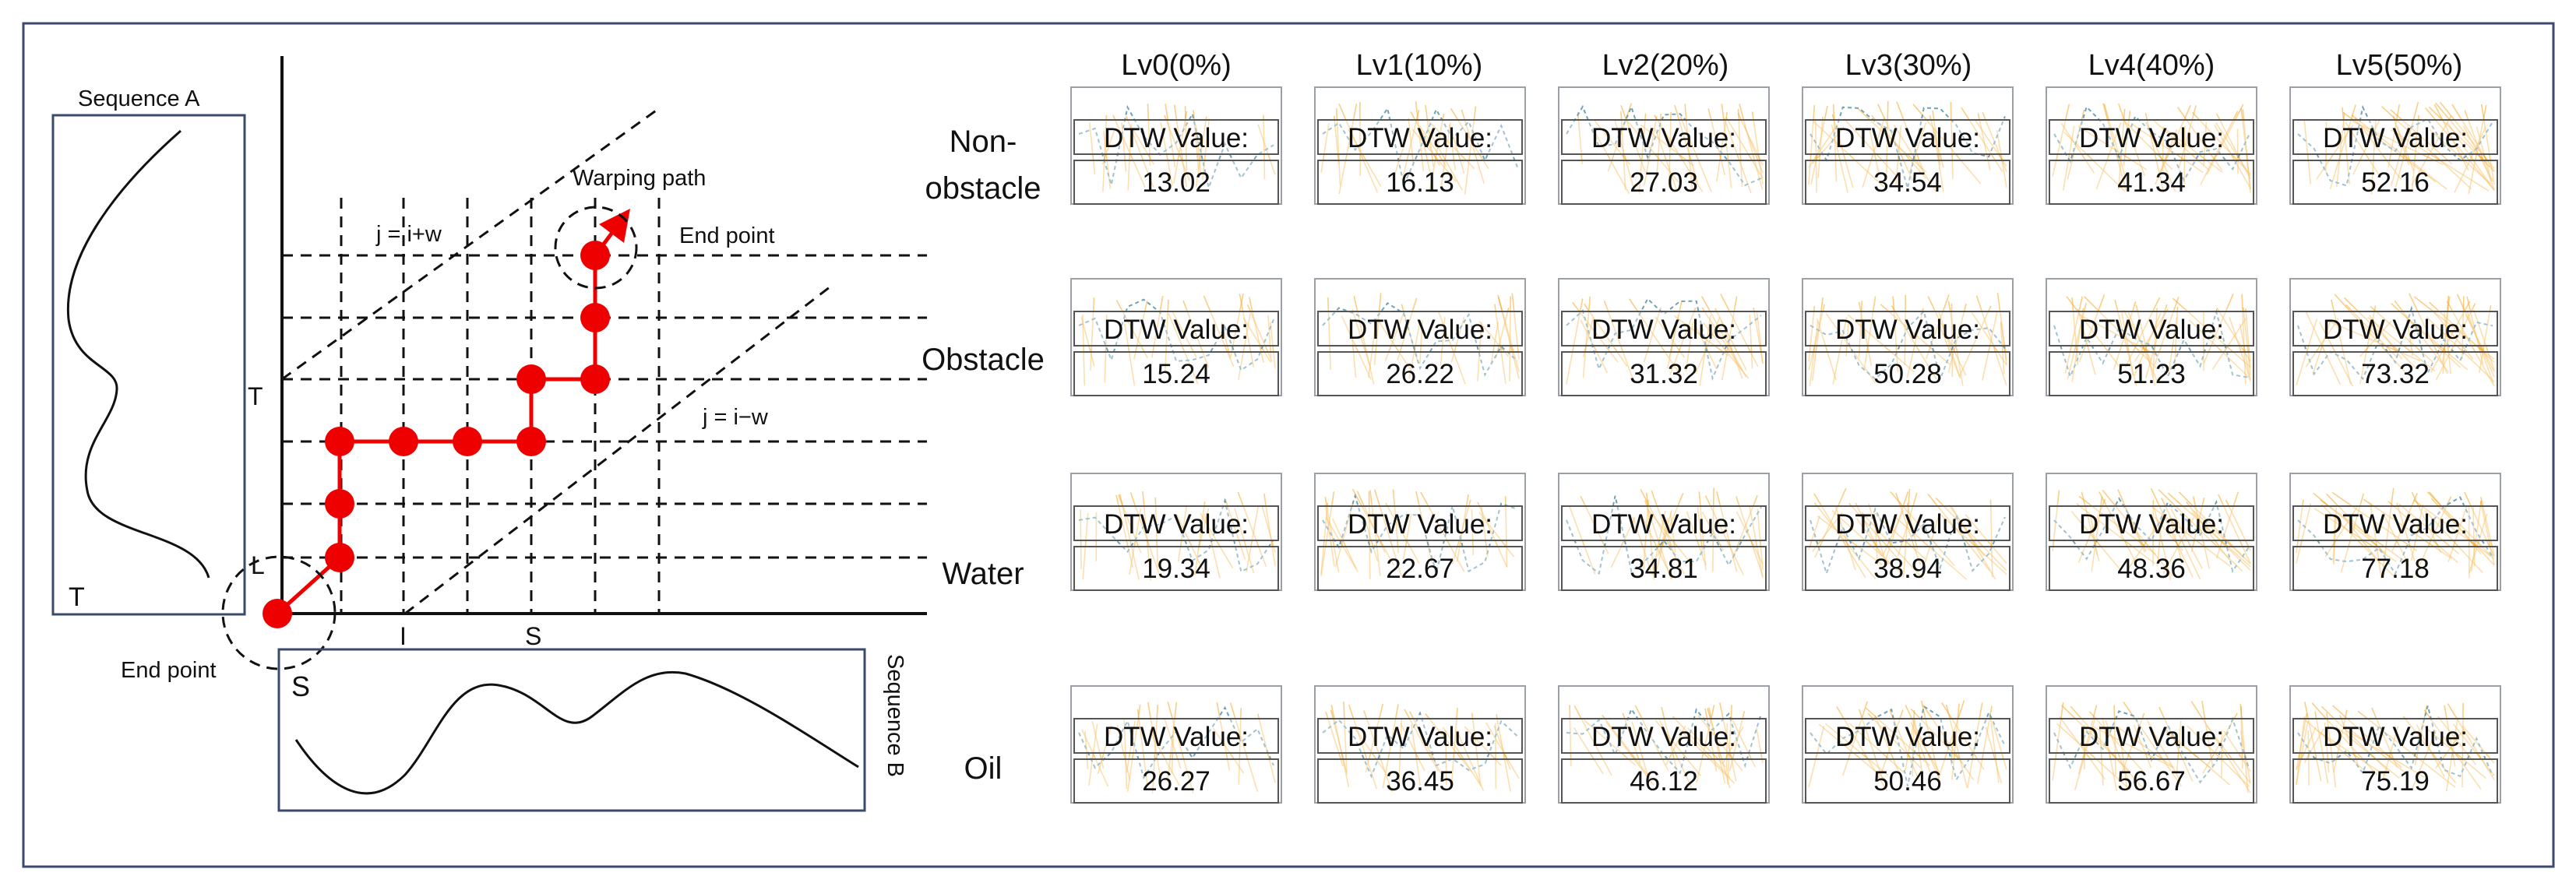  What do you see at coordinates (1907, 374) in the screenshot?
I see `dtw-value: 50.28` at bounding box center [1907, 374].